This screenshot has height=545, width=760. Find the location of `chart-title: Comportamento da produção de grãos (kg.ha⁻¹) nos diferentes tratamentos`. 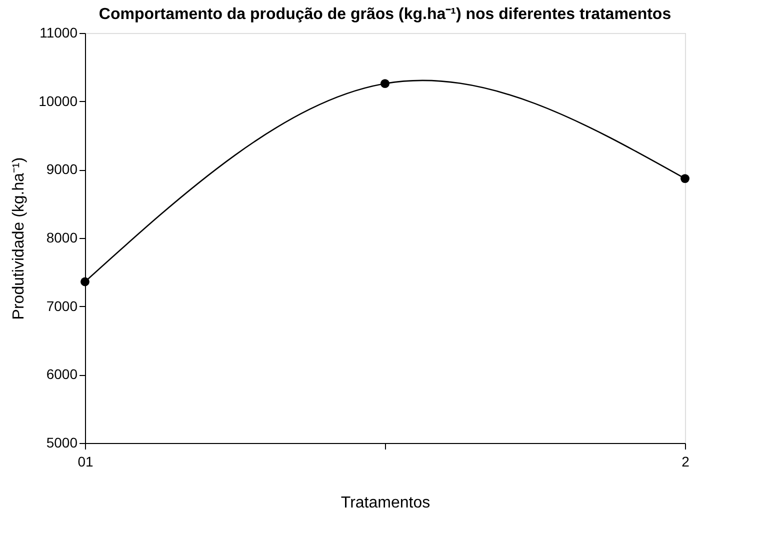

chart-title: Comportamento da produção de grãos (kg.ha⁻¹) nos diferentes tratamentos is located at coordinates (385, 14).